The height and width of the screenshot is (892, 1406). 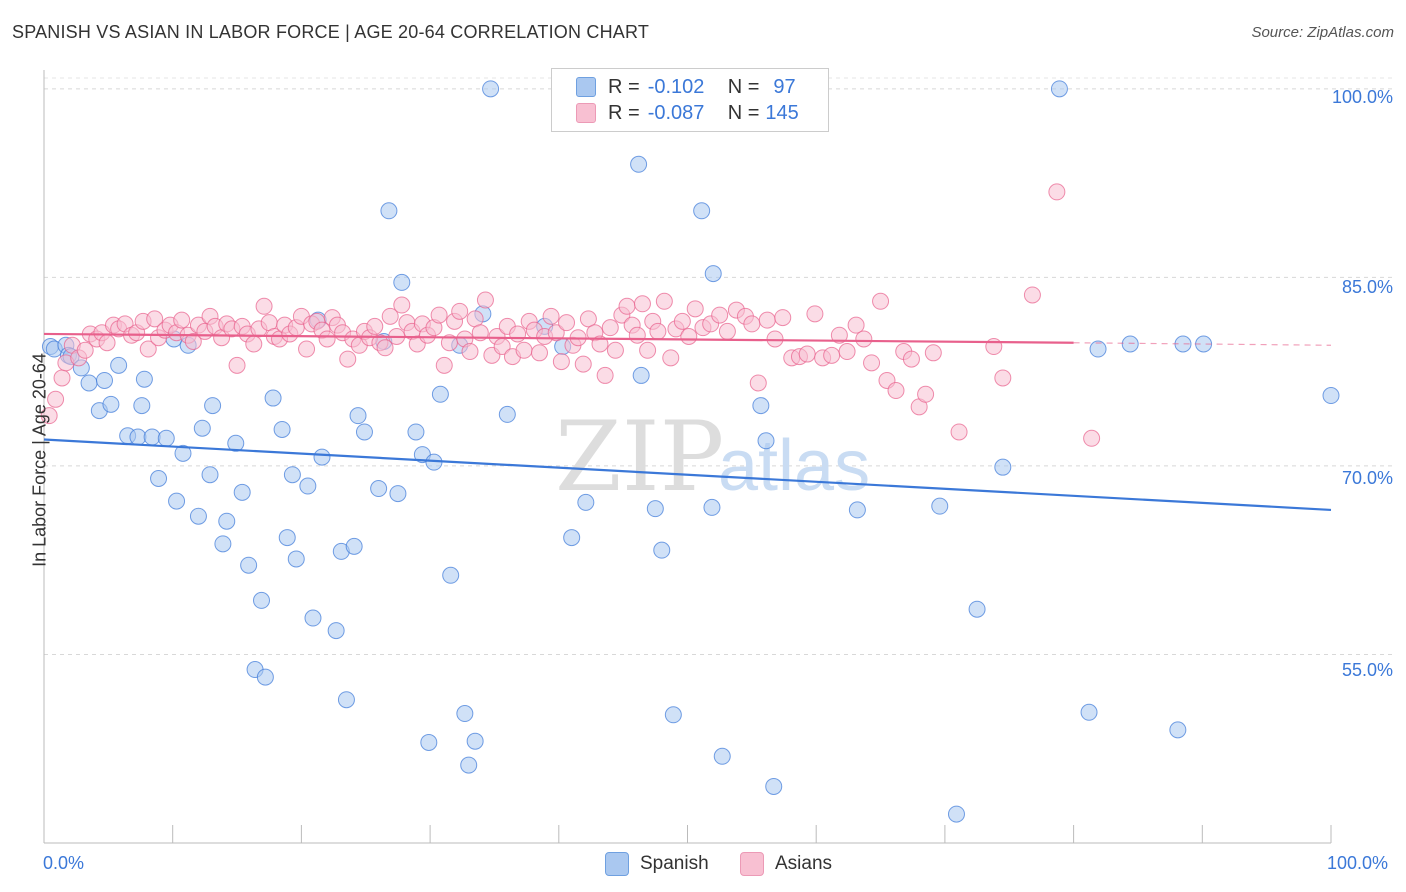 What do you see at coordinates (586, 87) in the screenshot?
I see `spanish-swatch` at bounding box center [586, 87].